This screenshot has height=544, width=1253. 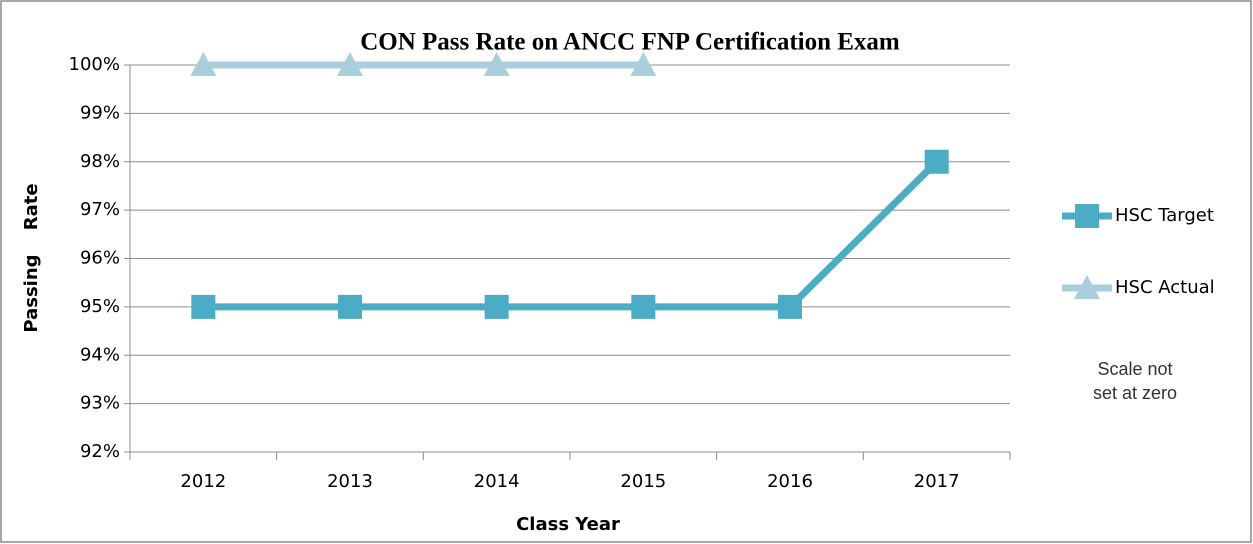 I want to click on x-tick-label: 2012, so click(x=203, y=481).